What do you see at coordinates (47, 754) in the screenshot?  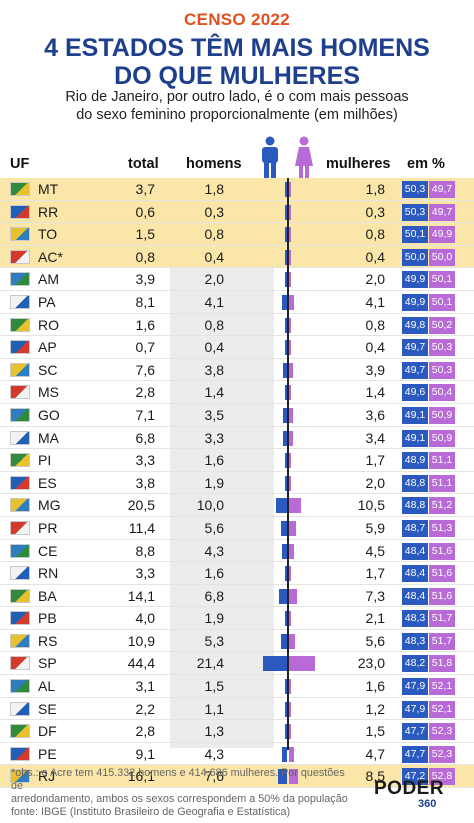 I see `state-code: PE` at bounding box center [47, 754].